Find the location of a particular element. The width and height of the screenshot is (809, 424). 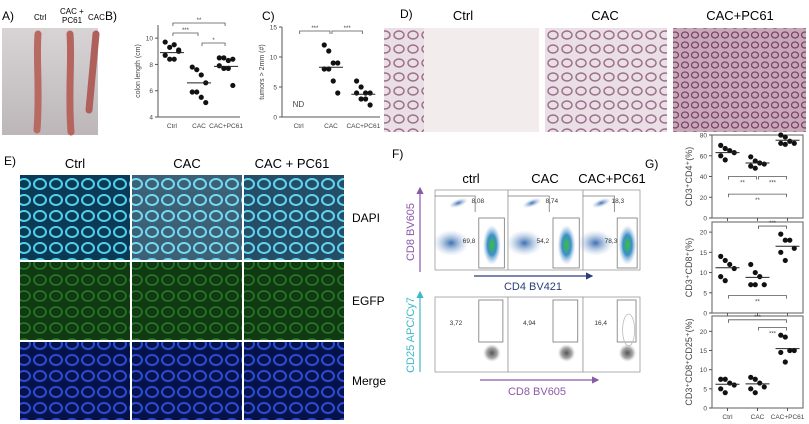

facs-cd4-cd8-2: 18,3 78,3 is located at coordinates (609, 230).